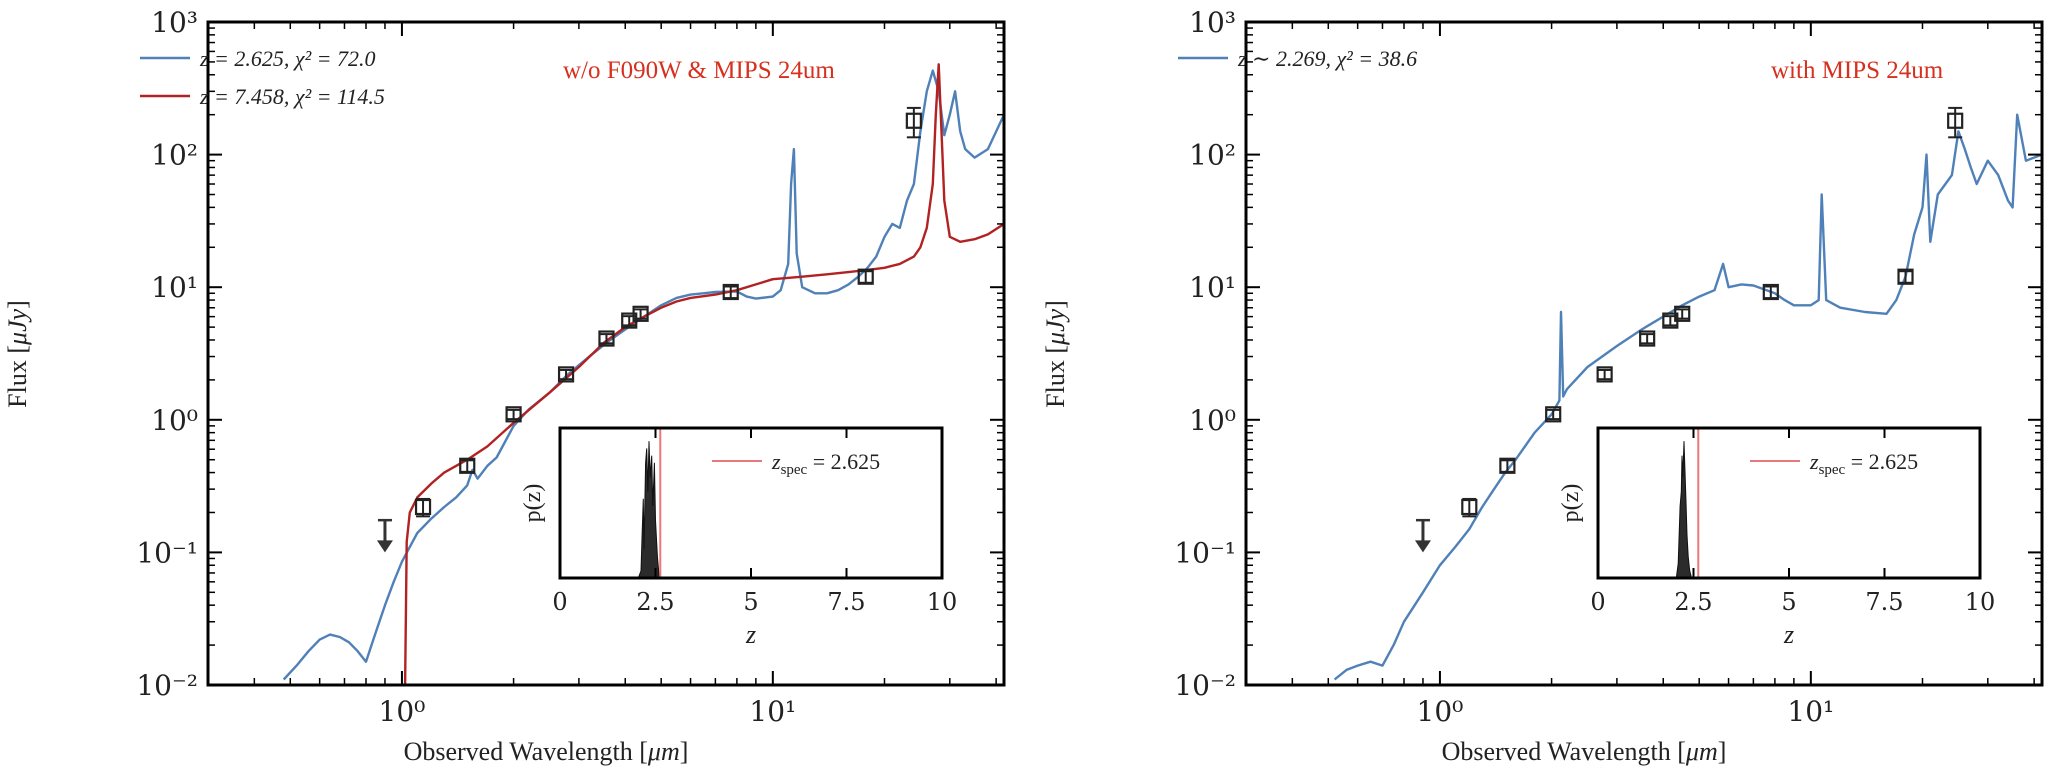 This screenshot has width=2047, height=769. I want to click on legend-right: z ∼ 2.269, χ² = 38.6, so click(1297, 58).